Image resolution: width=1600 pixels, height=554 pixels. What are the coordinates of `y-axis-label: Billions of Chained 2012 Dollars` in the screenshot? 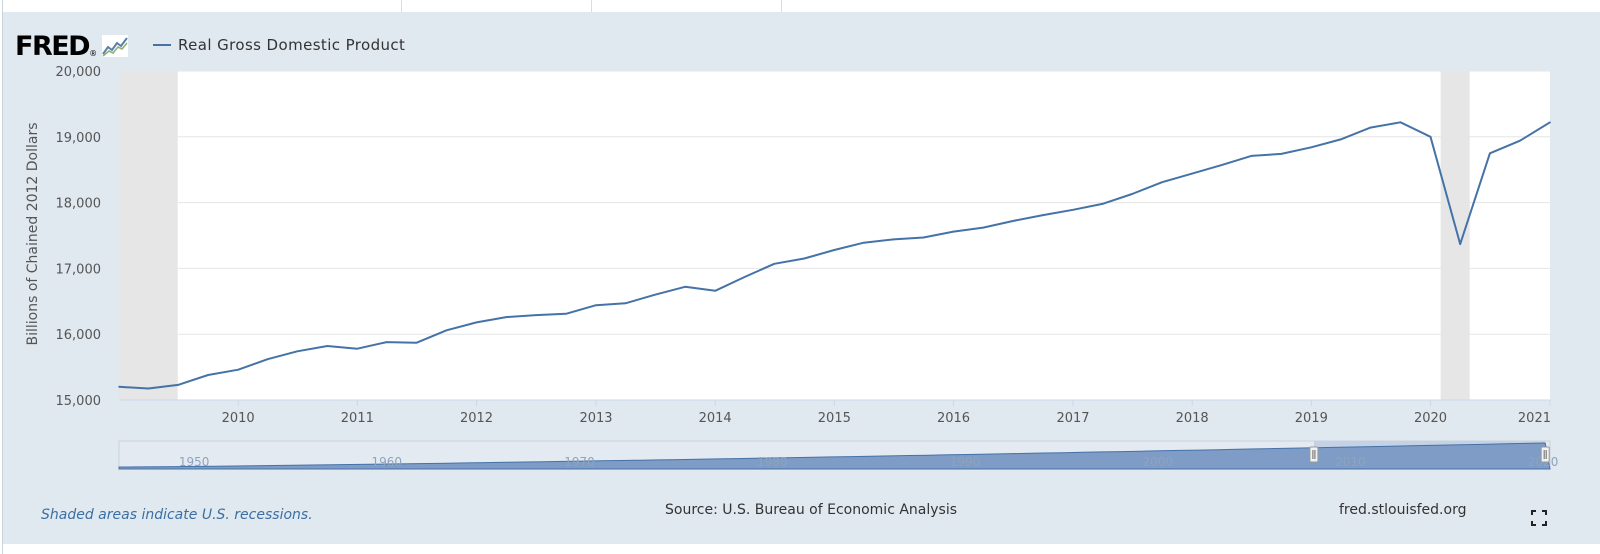 It's located at (33, 233).